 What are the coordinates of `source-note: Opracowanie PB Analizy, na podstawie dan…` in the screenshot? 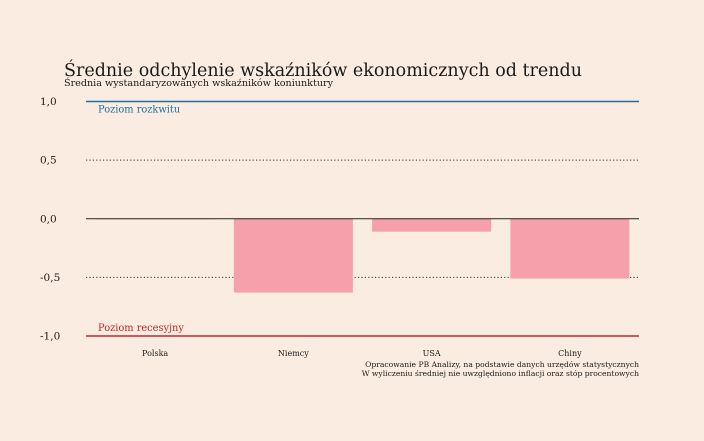 It's located at (500, 369).